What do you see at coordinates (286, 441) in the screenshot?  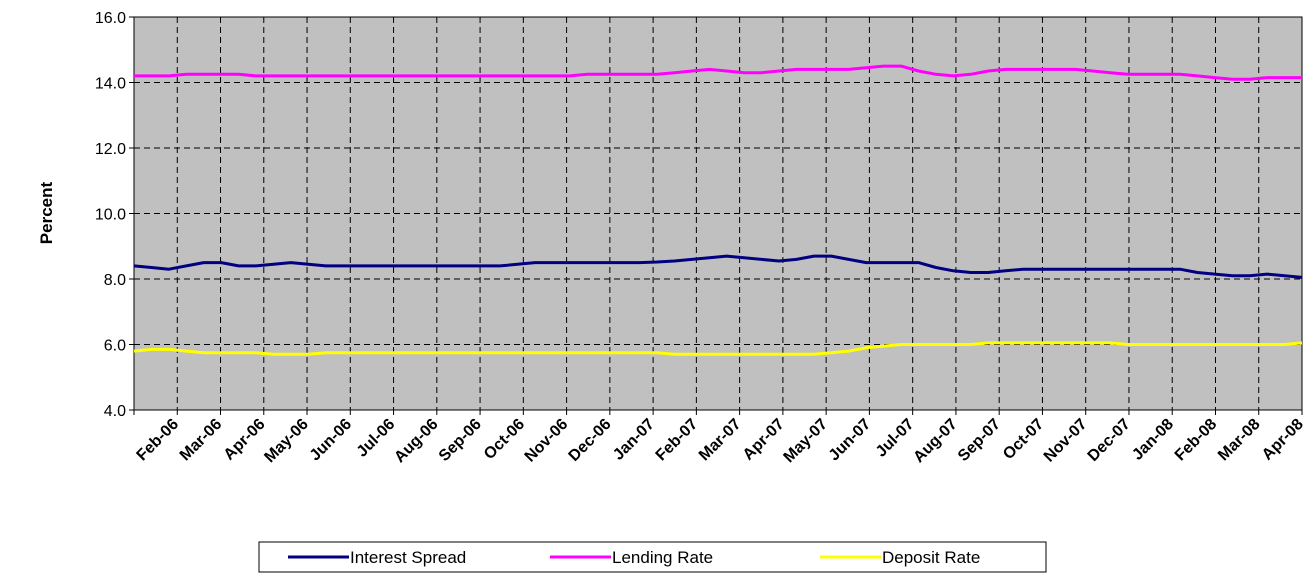 I see `x-tick-label: May-06` at bounding box center [286, 441].